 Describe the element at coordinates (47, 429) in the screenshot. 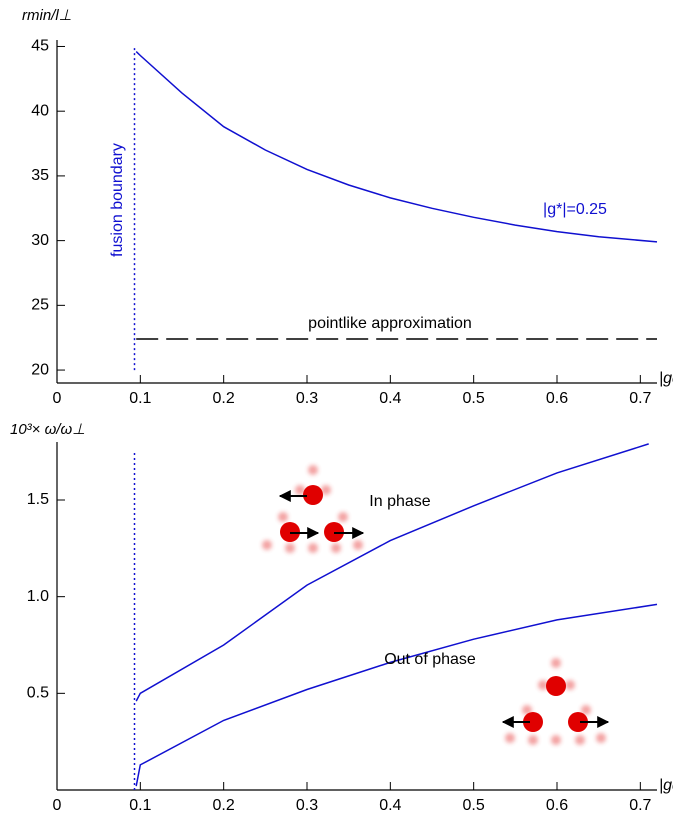

I see `y-axis-label: 10³× ω/ω⊥` at that location.